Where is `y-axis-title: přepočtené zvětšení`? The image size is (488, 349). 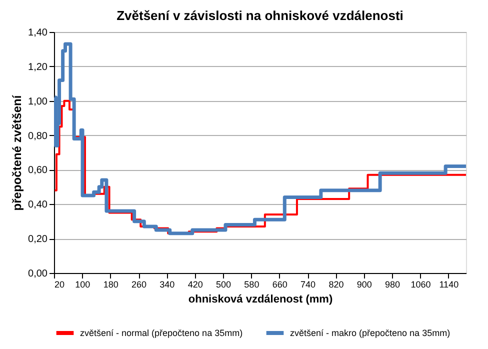 y-axis-title: přepočtené zvětšení is located at coordinates (17, 152).